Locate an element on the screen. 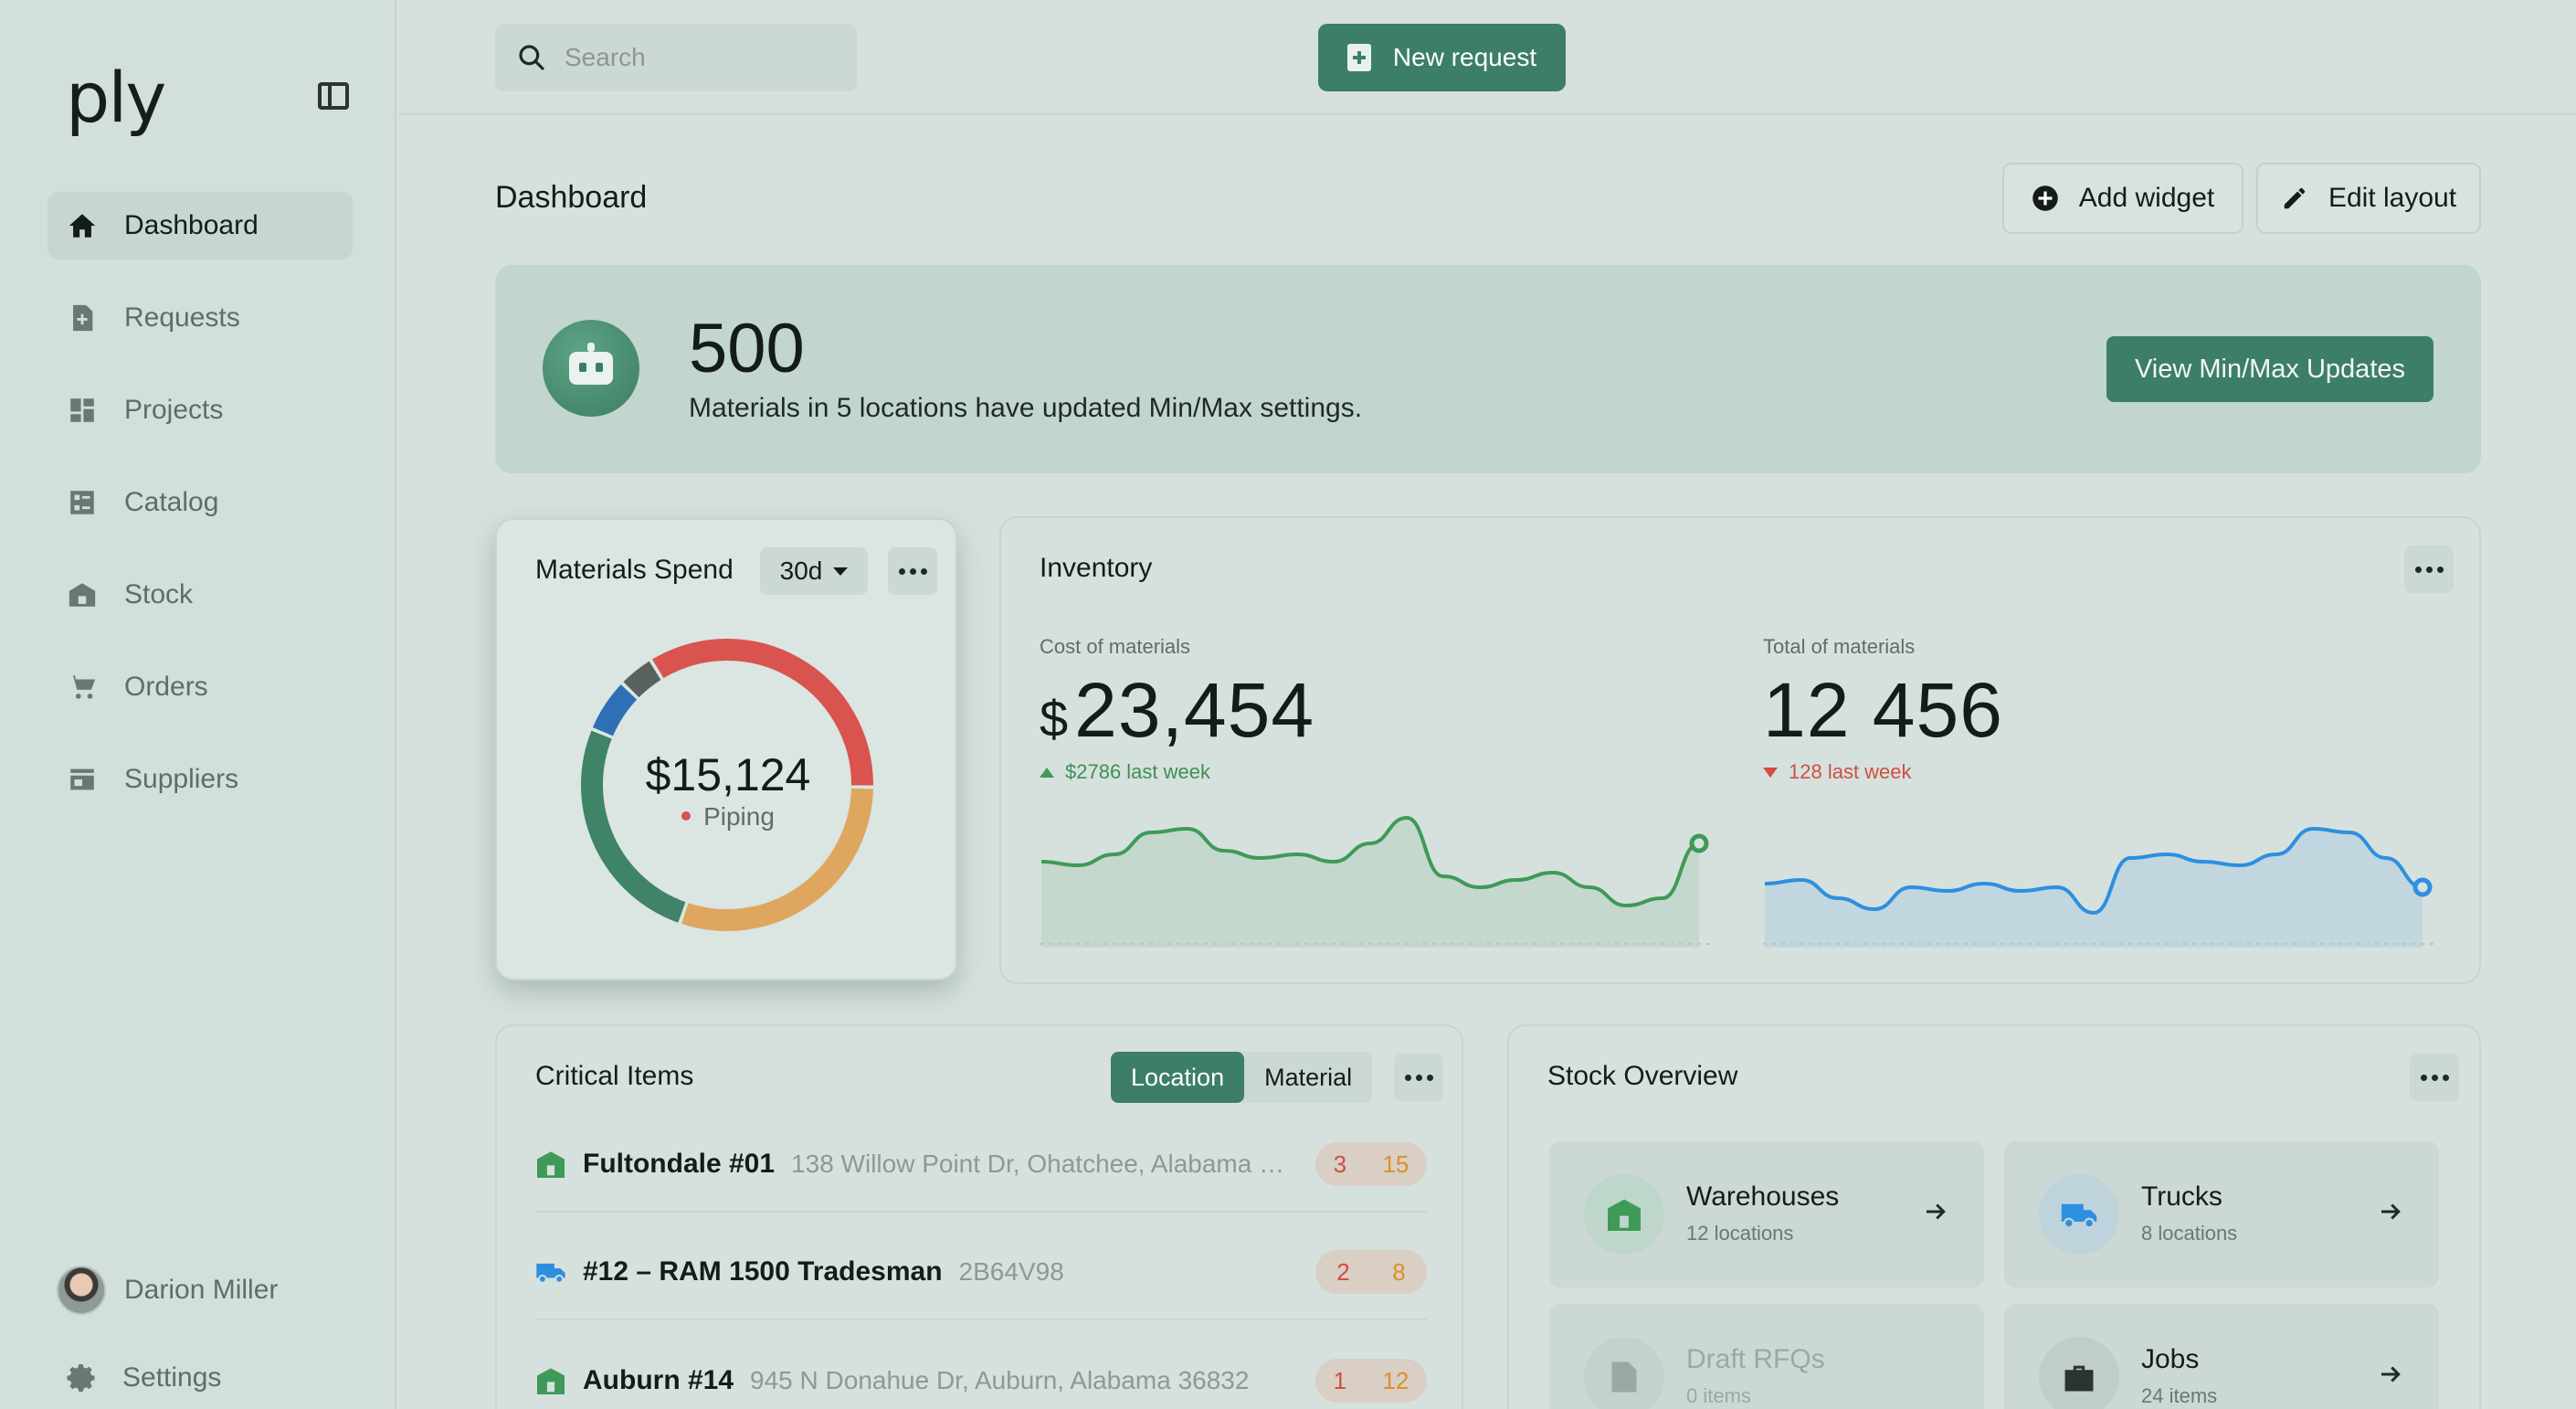 The height and width of the screenshot is (1409, 2576). row-detail: 2B64V98 is located at coordinates (1011, 1271).